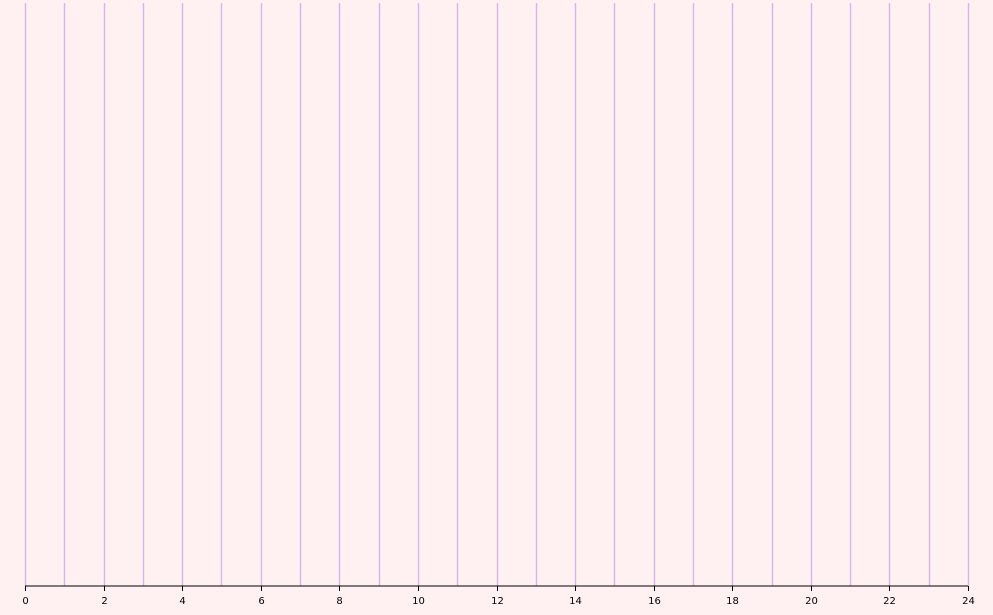 The height and width of the screenshot is (615, 993). Describe the element at coordinates (811, 601) in the screenshot. I see `x-tick-label-20: 20` at that location.